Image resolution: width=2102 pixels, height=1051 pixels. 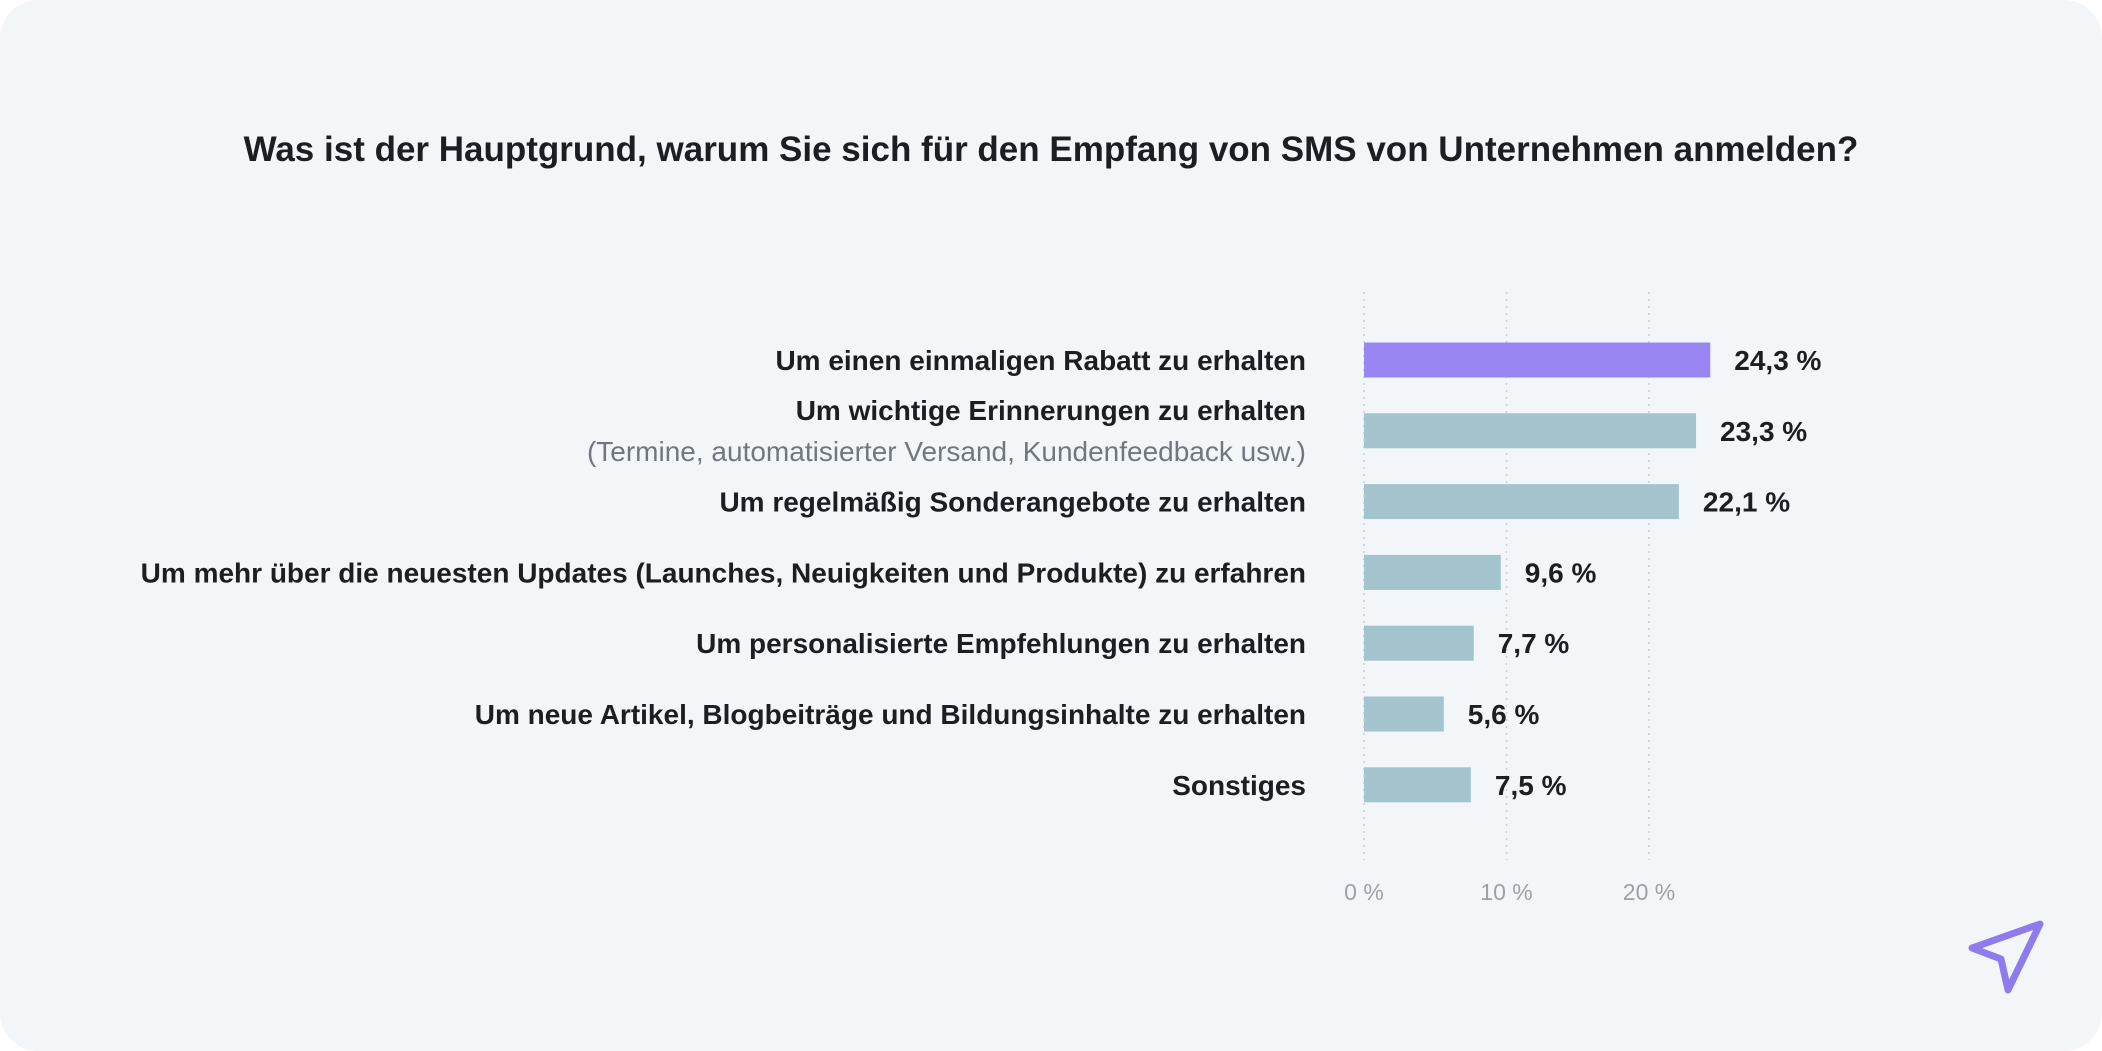 What do you see at coordinates (1040, 360) in the screenshot?
I see `category-label: Um einen einmaligen Rabatt zu erhalten` at bounding box center [1040, 360].